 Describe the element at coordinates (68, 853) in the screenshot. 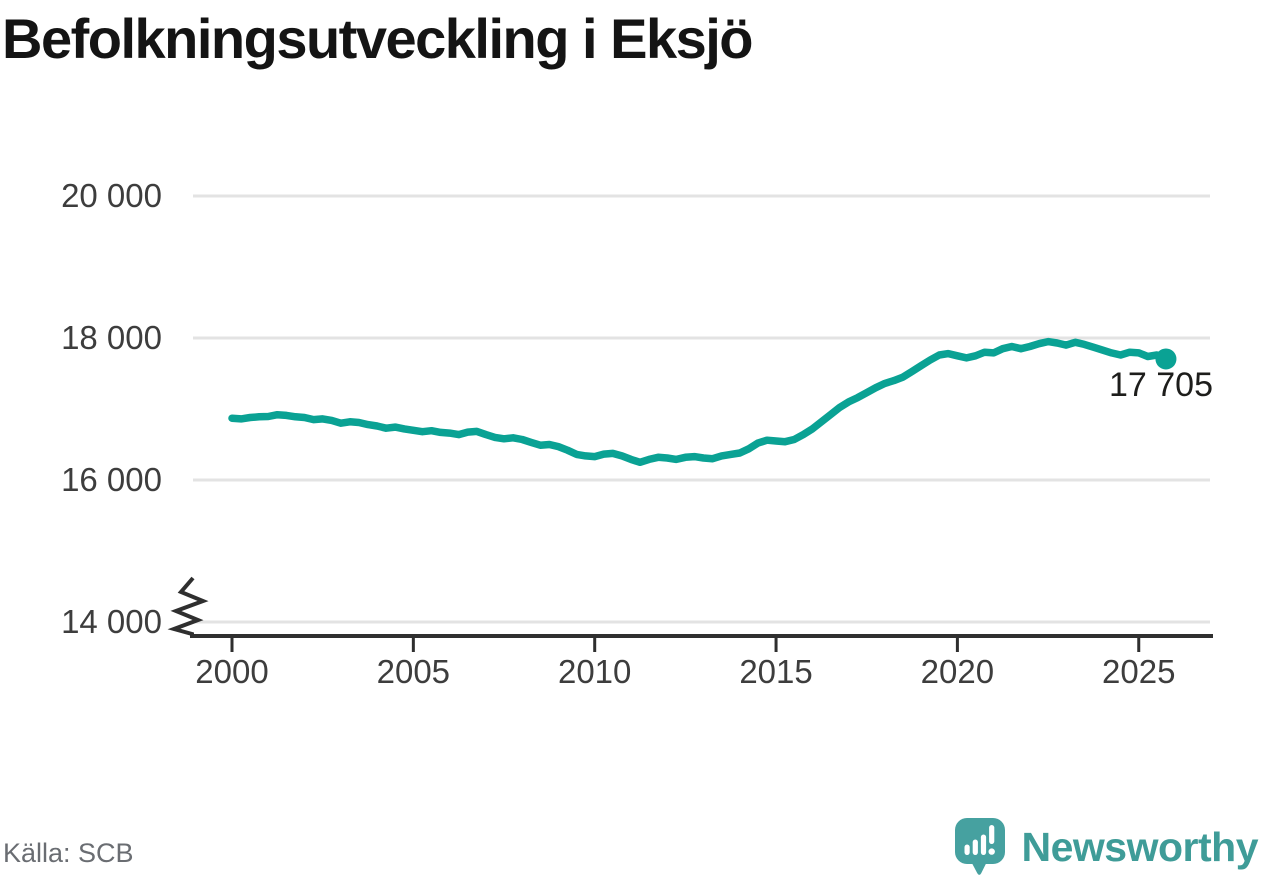

I see `source-attribution: Källa: SCB` at that location.